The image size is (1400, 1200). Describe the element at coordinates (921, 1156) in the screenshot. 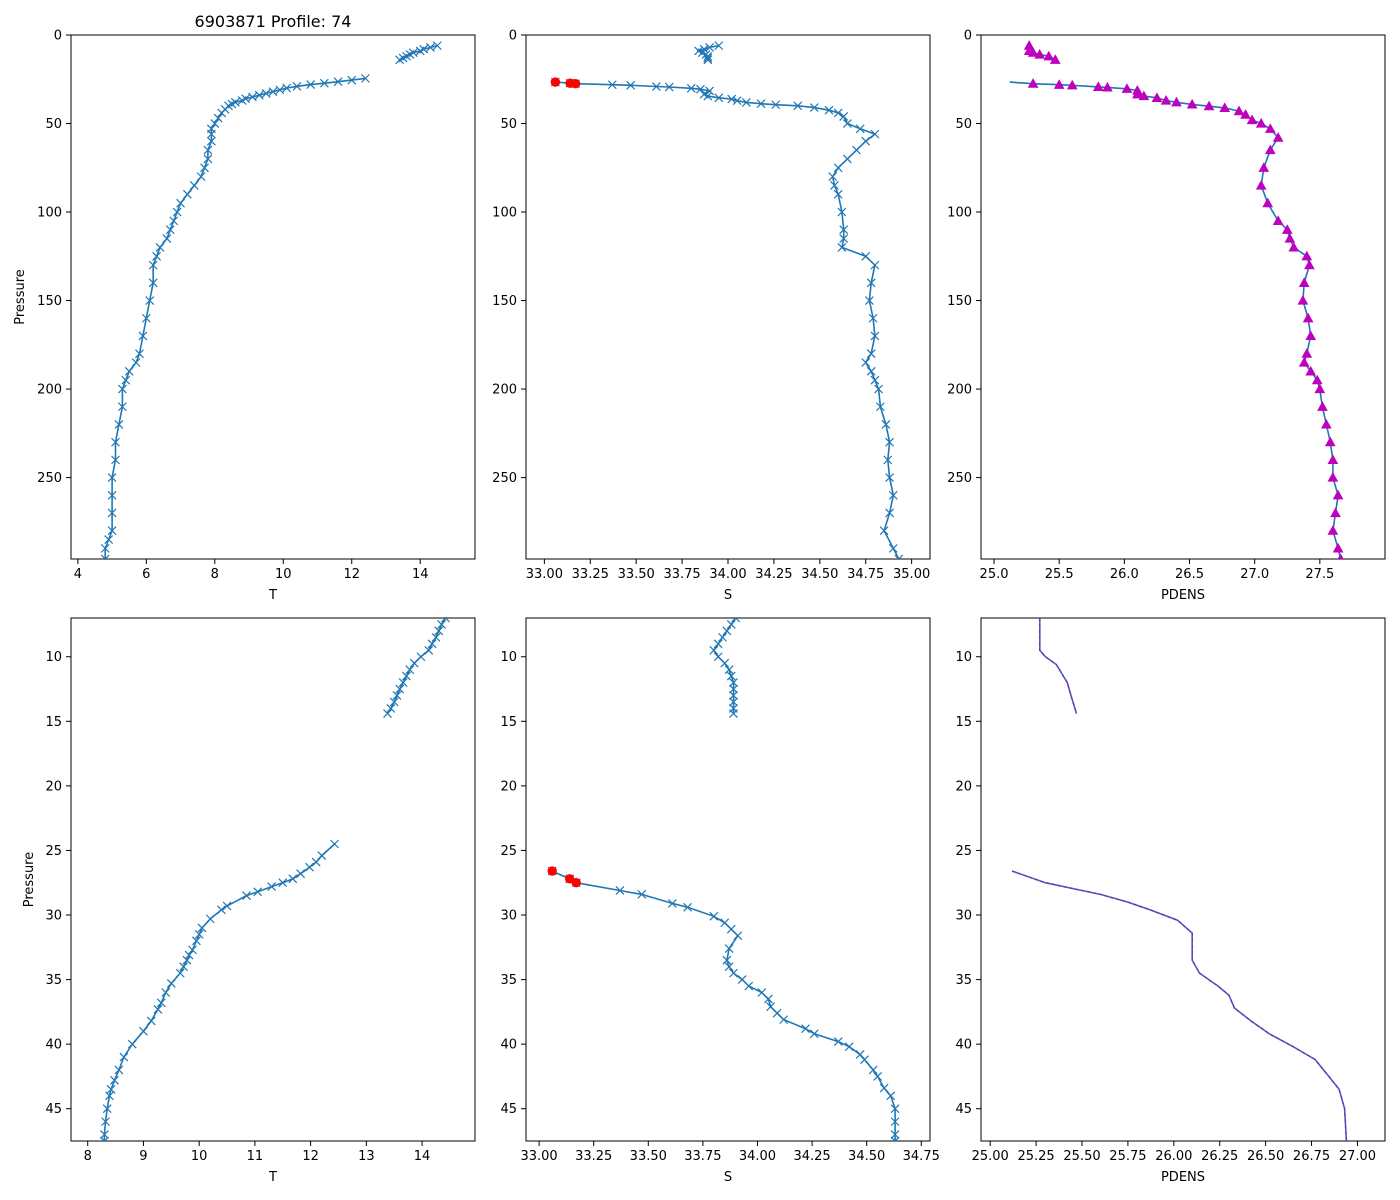

I see `x-tick-label: 34.75` at that location.